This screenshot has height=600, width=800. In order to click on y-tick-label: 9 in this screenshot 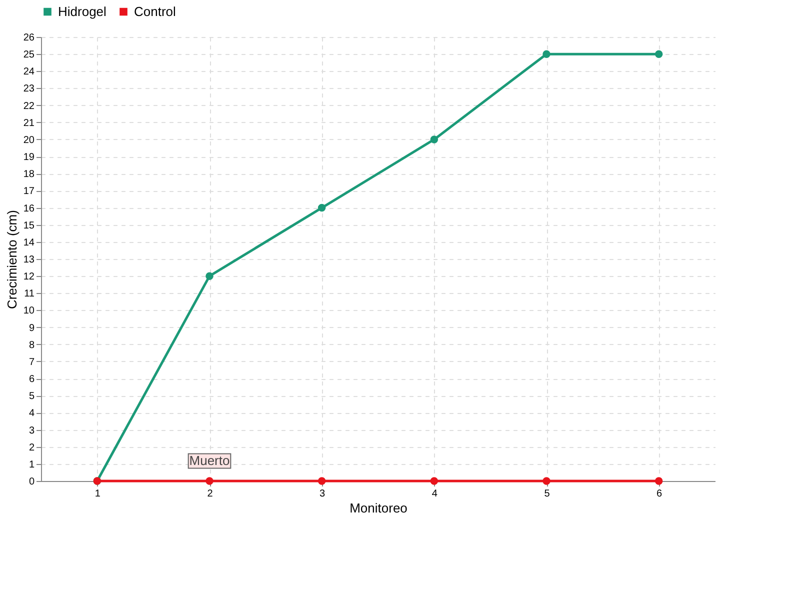, I will do `click(31, 328)`.